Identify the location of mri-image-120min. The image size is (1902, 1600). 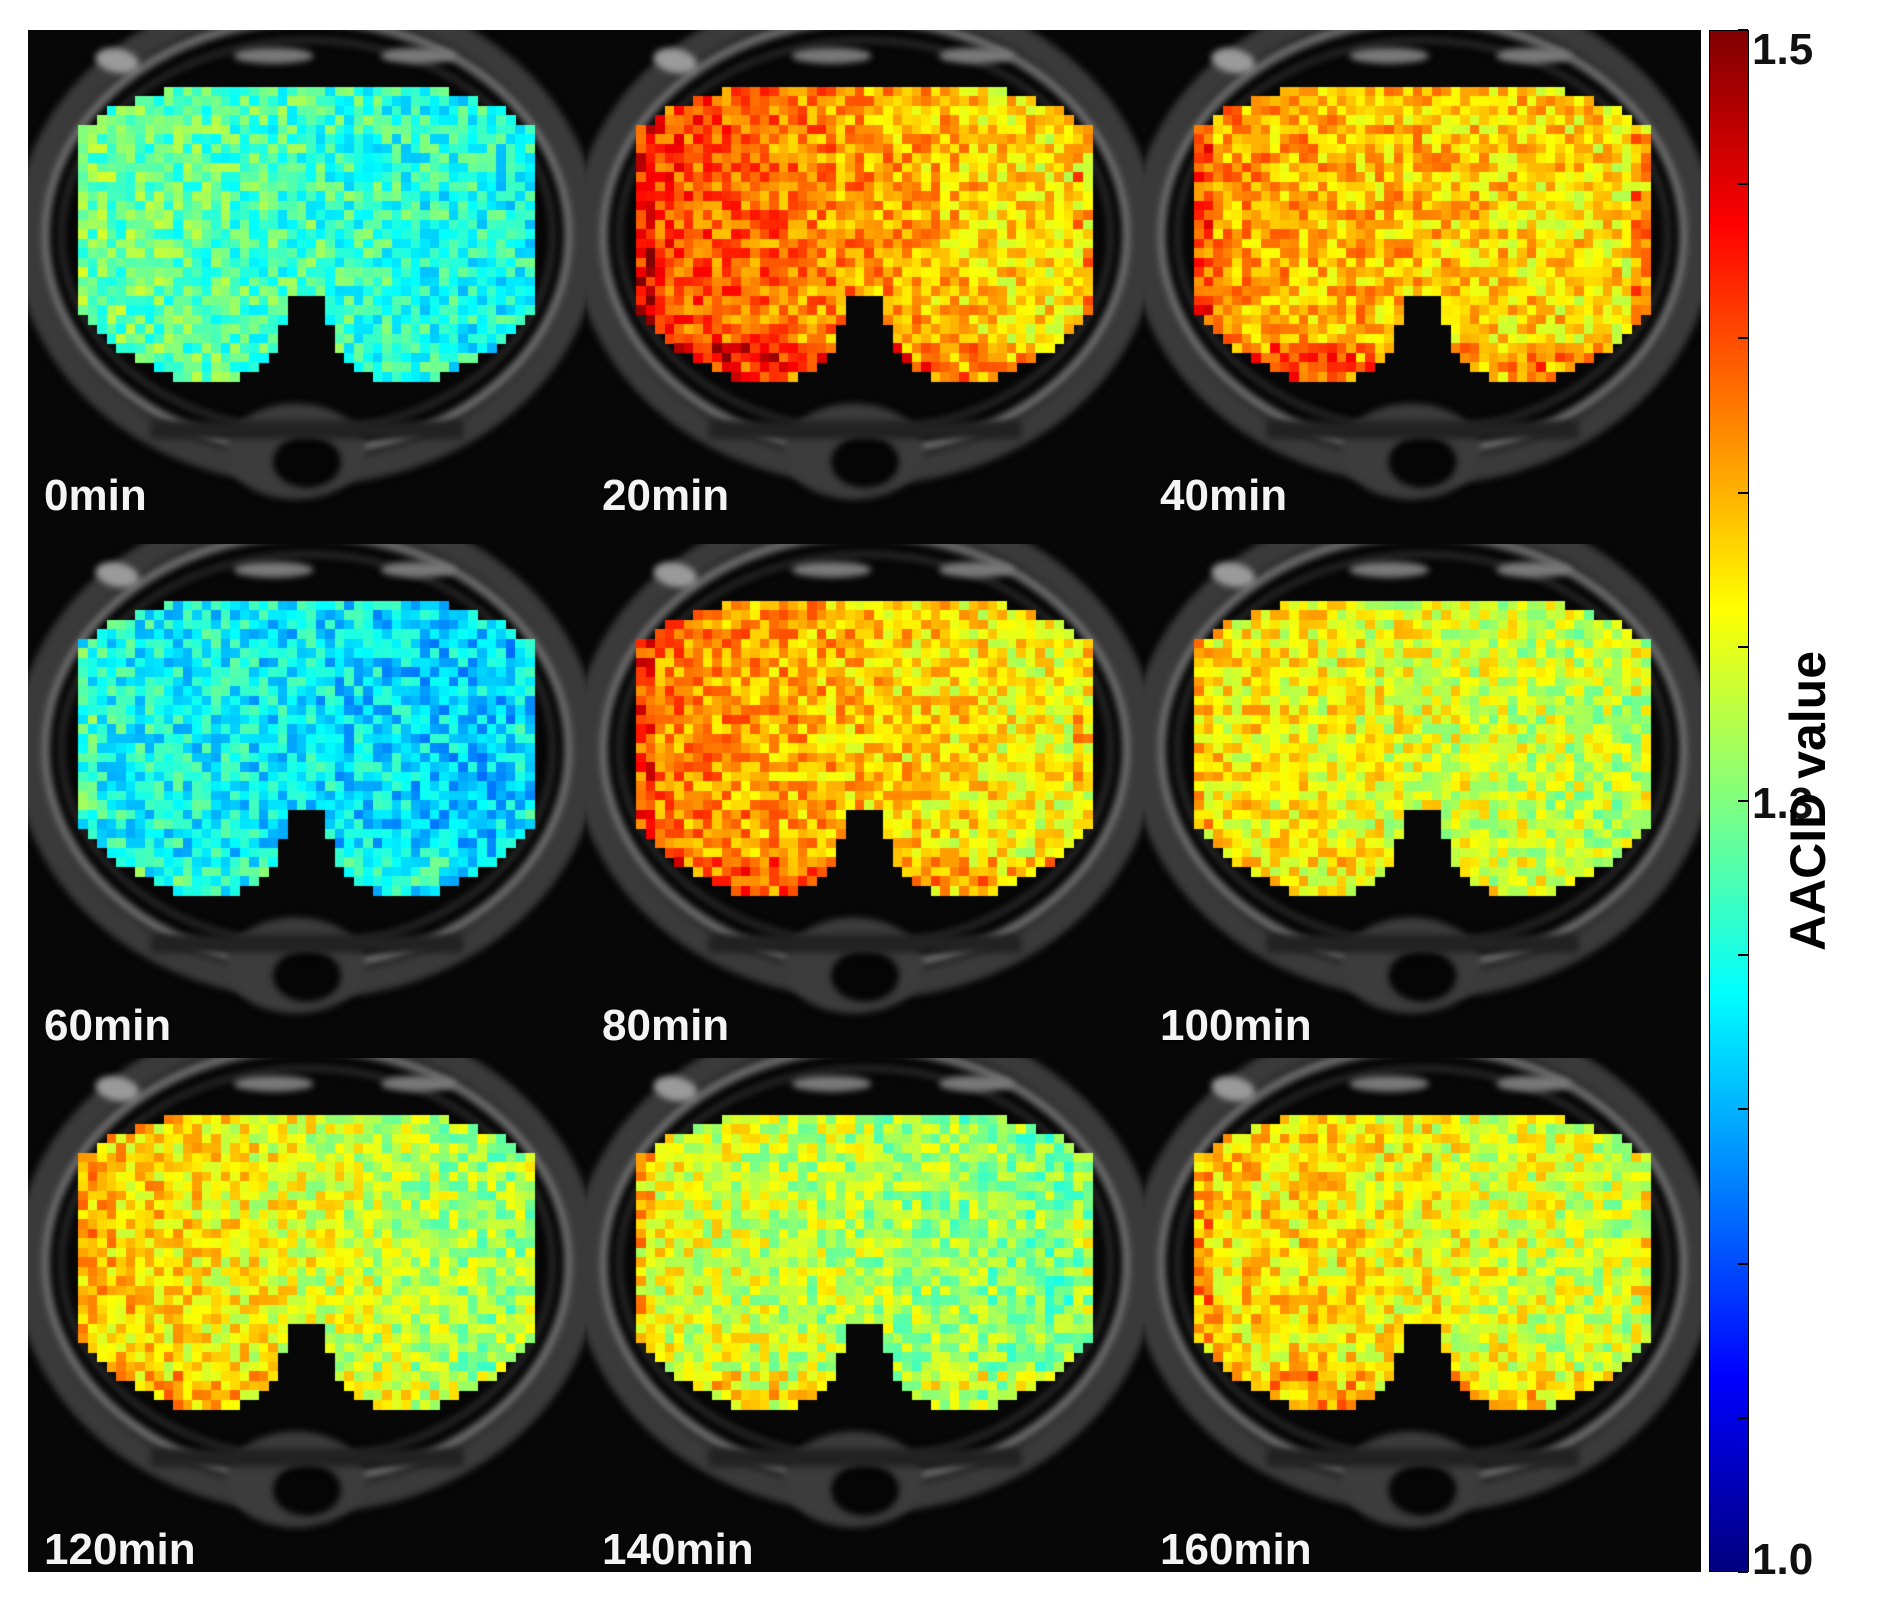
(307, 1315).